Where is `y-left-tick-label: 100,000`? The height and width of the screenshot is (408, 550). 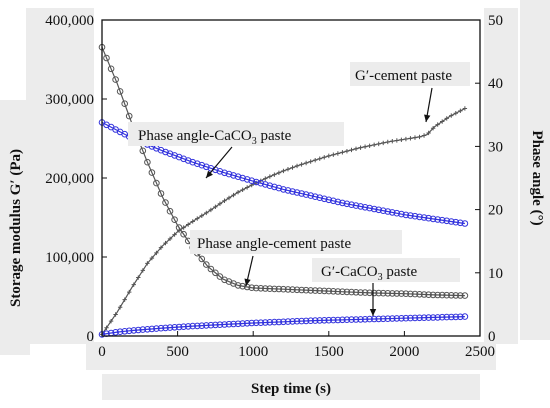
y-left-tick-label: 100,000 is located at coordinates (69, 258).